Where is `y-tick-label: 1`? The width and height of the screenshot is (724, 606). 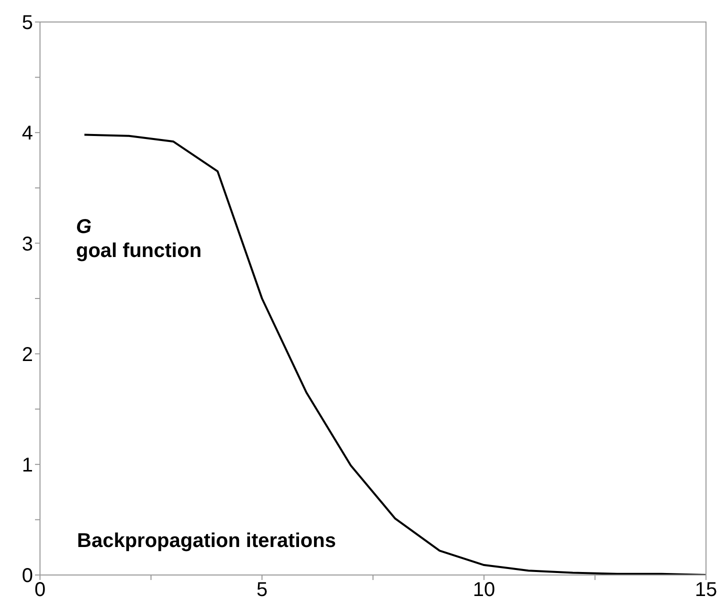 y-tick-label: 1 is located at coordinates (27, 465).